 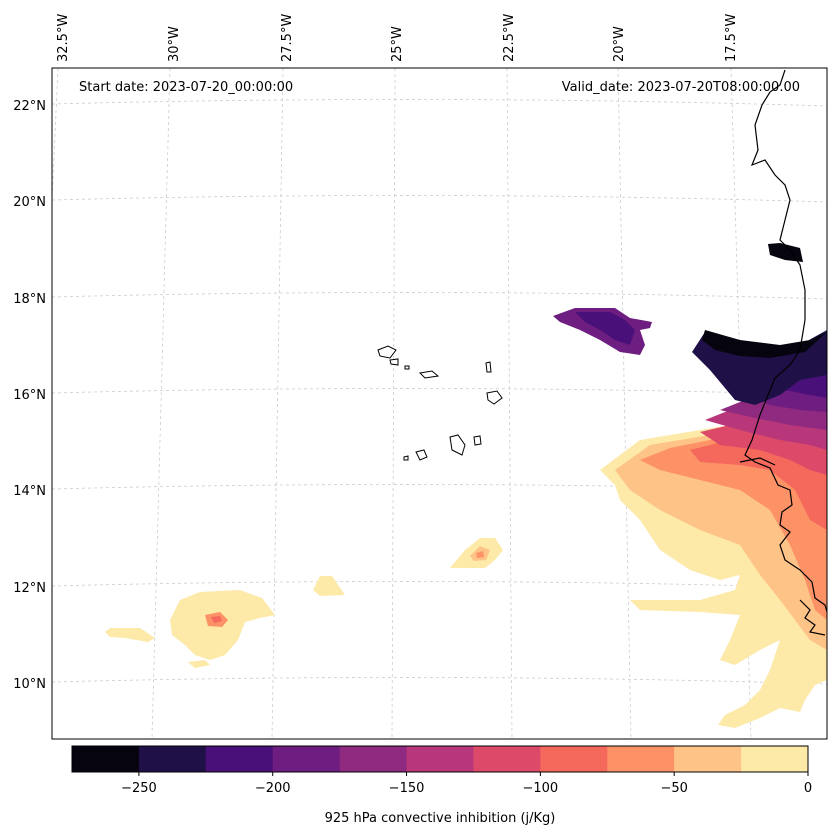 I want to click on island-boa-vista, so click(x=494, y=397).